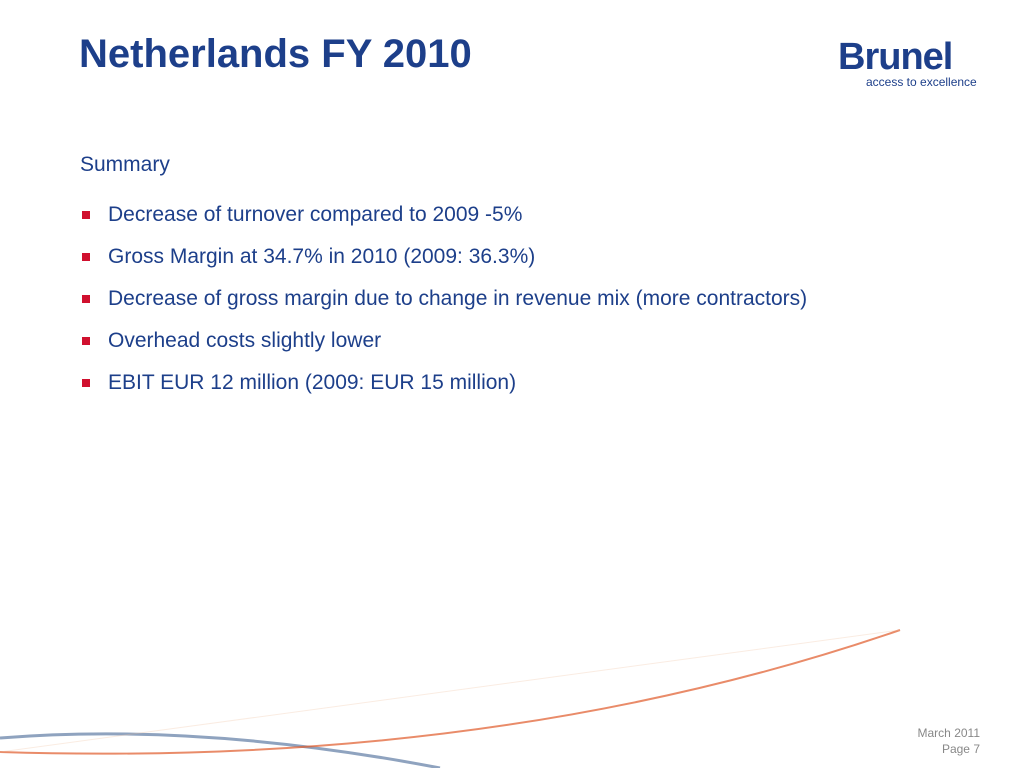 This screenshot has width=1024, height=768. Describe the element at coordinates (921, 82) in the screenshot. I see `tagline: access to excellence` at that location.